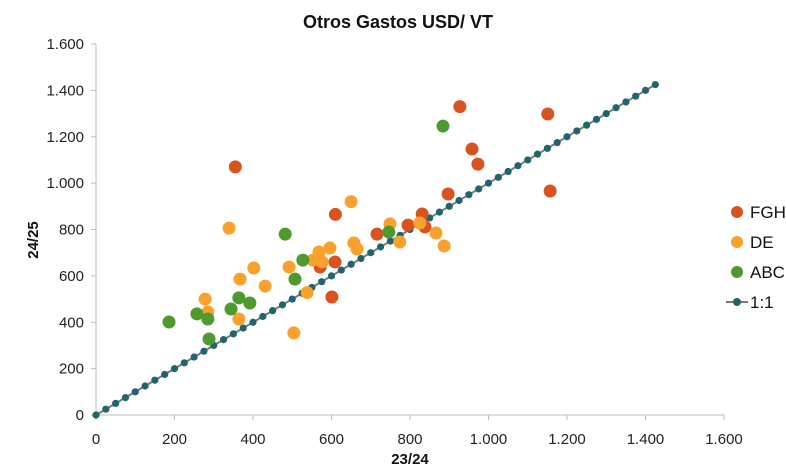 The width and height of the screenshot is (786, 470). Describe the element at coordinates (71, 322) in the screenshot. I see `y-tick-label: 400` at that location.